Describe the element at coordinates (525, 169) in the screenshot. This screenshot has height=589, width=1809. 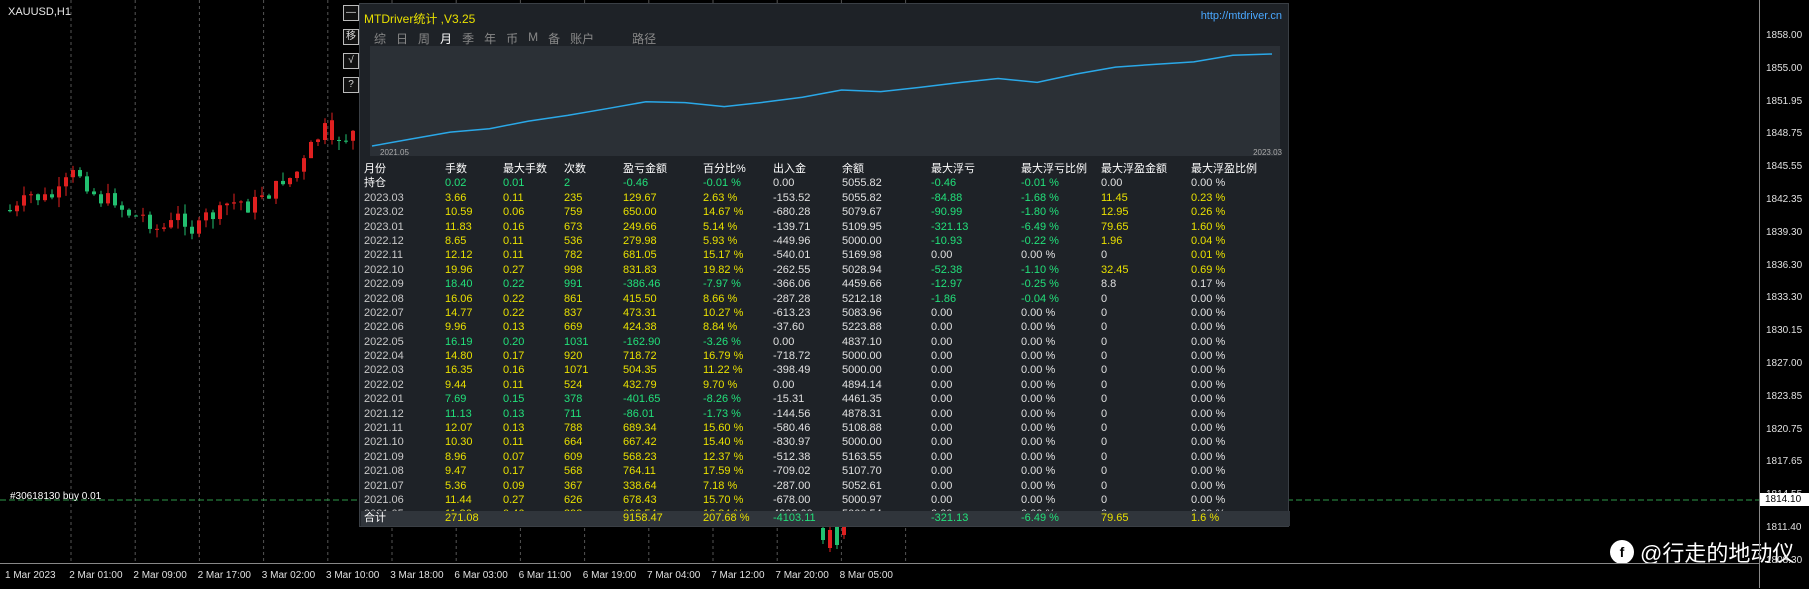
I see `column-header: 最大手数` at that location.